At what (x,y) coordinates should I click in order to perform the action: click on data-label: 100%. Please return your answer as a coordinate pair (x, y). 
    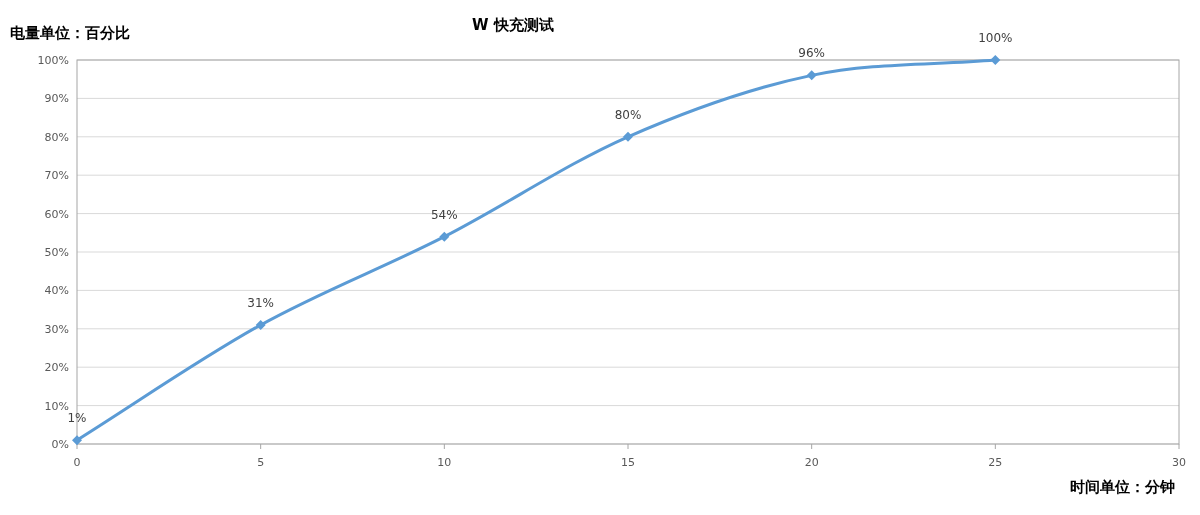
    Looking at the image, I should click on (995, 38).